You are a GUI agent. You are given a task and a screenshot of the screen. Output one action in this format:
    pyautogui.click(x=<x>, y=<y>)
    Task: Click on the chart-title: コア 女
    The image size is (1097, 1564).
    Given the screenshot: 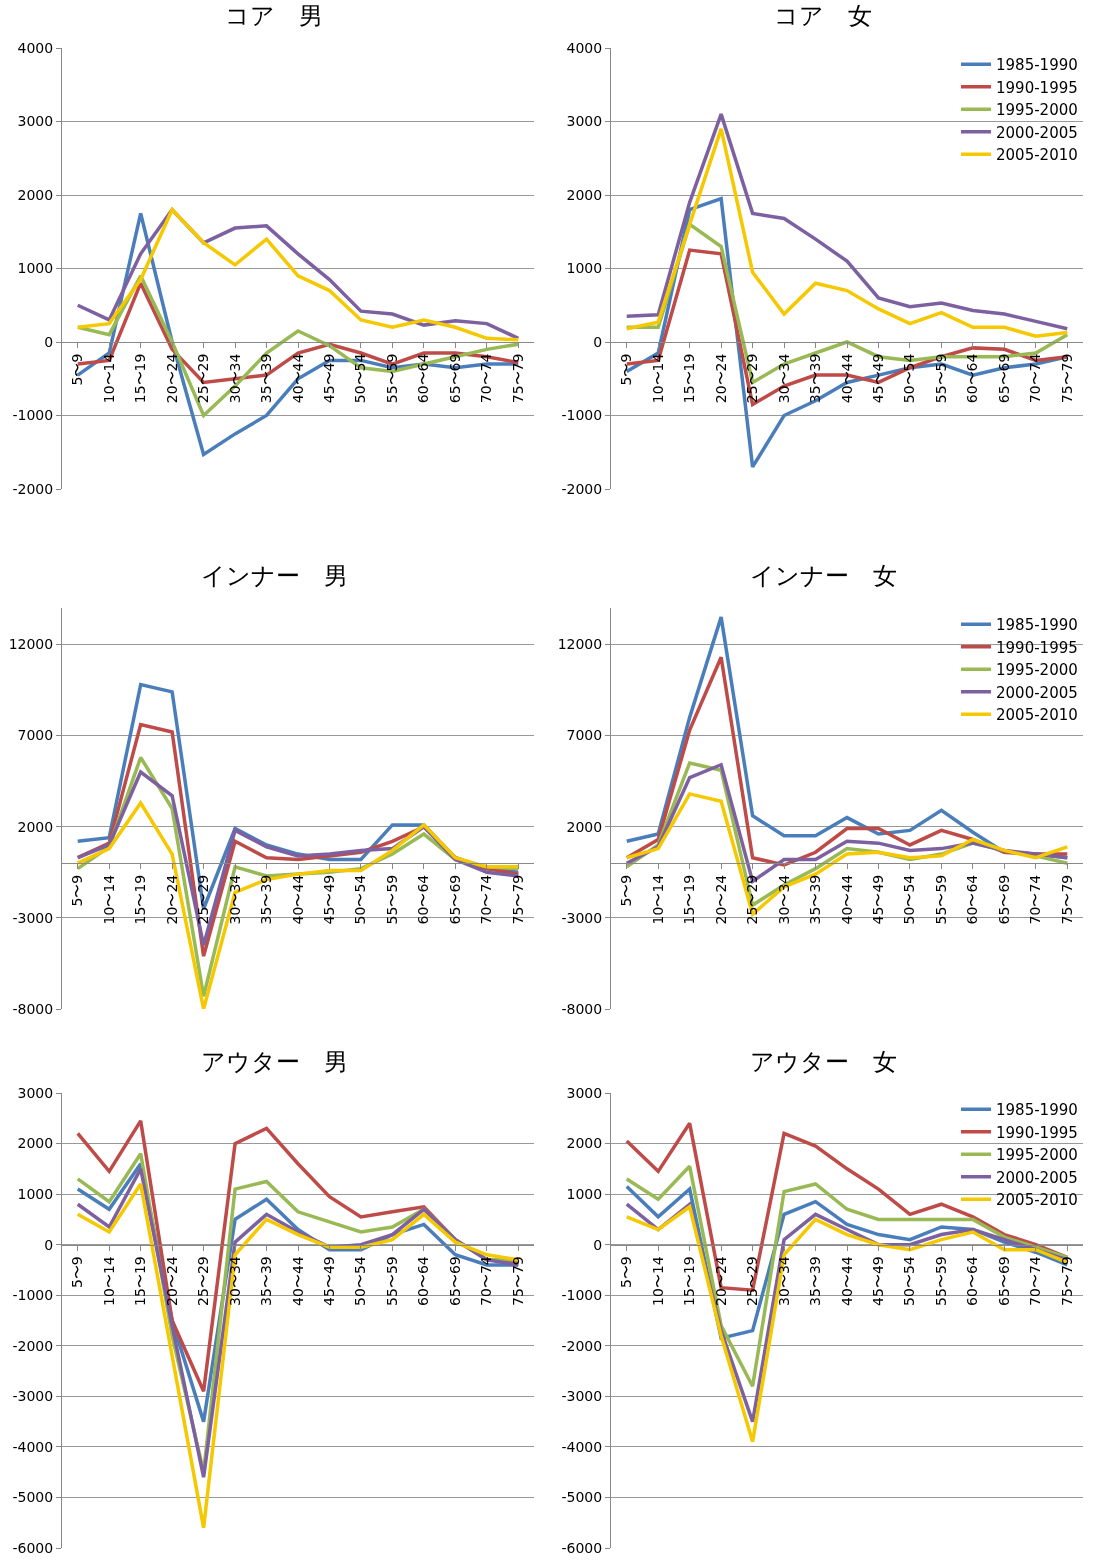 What is the action you would take?
    pyautogui.click(x=823, y=16)
    